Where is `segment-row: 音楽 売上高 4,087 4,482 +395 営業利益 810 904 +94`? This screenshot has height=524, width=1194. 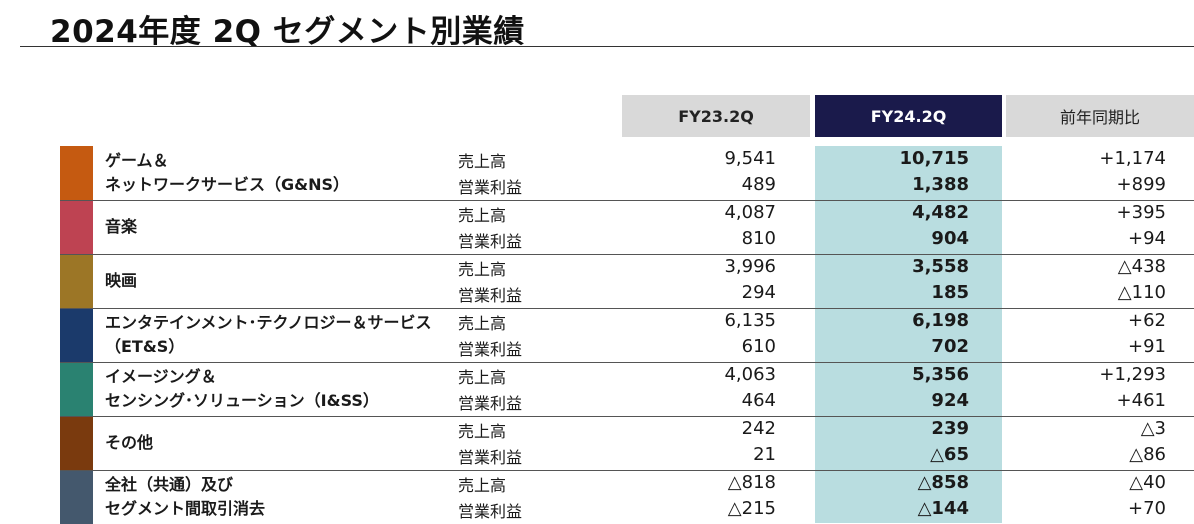 segment-row: 音楽 売上高 4,087 4,482 +395 営業利益 810 904 +94 is located at coordinates (597, 227).